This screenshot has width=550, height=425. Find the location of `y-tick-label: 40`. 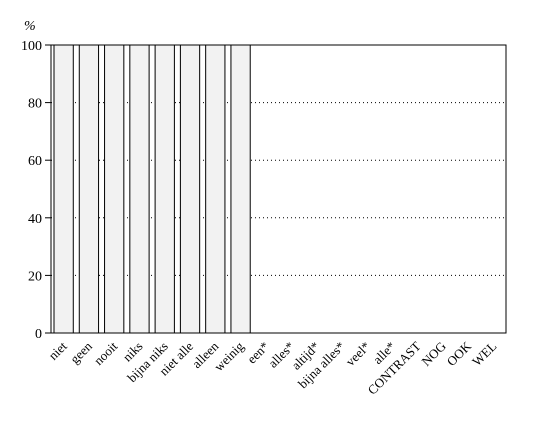

y-tick-label: 40 is located at coordinates (35, 219).